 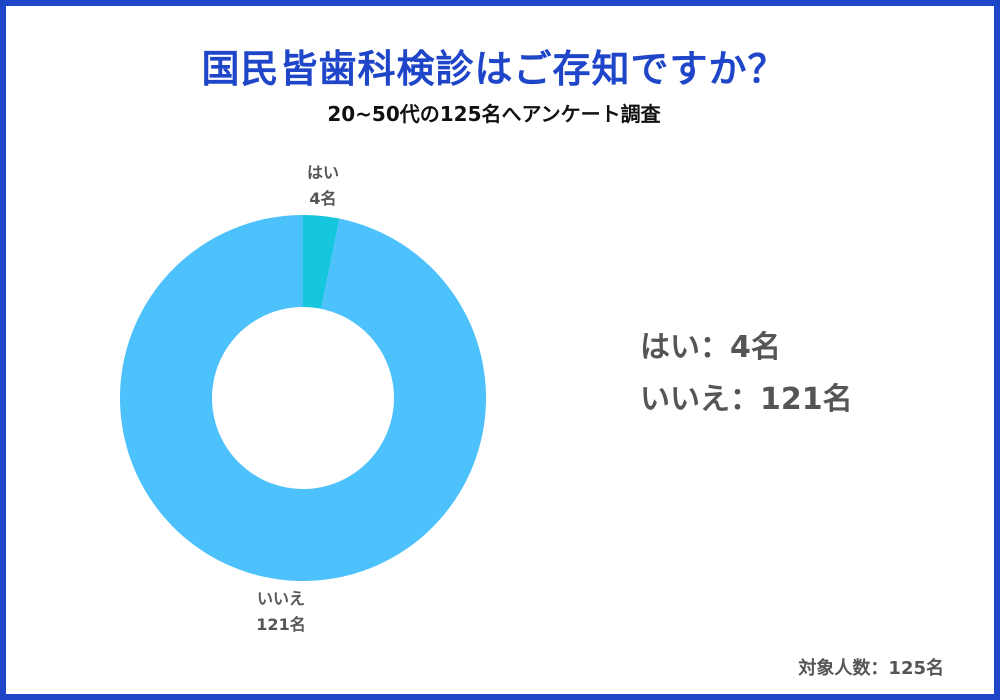 I want to click on slice-label-no-value: 121名, so click(x=281, y=624).